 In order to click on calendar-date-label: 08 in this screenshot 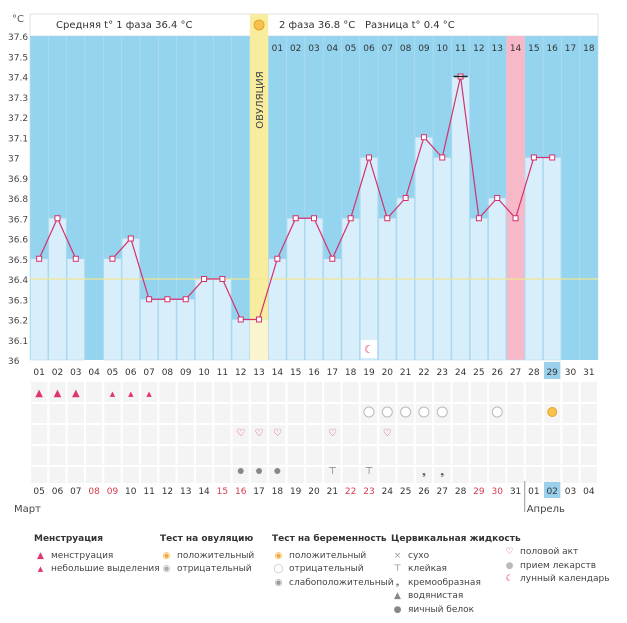, I will do `click(94, 492)`.